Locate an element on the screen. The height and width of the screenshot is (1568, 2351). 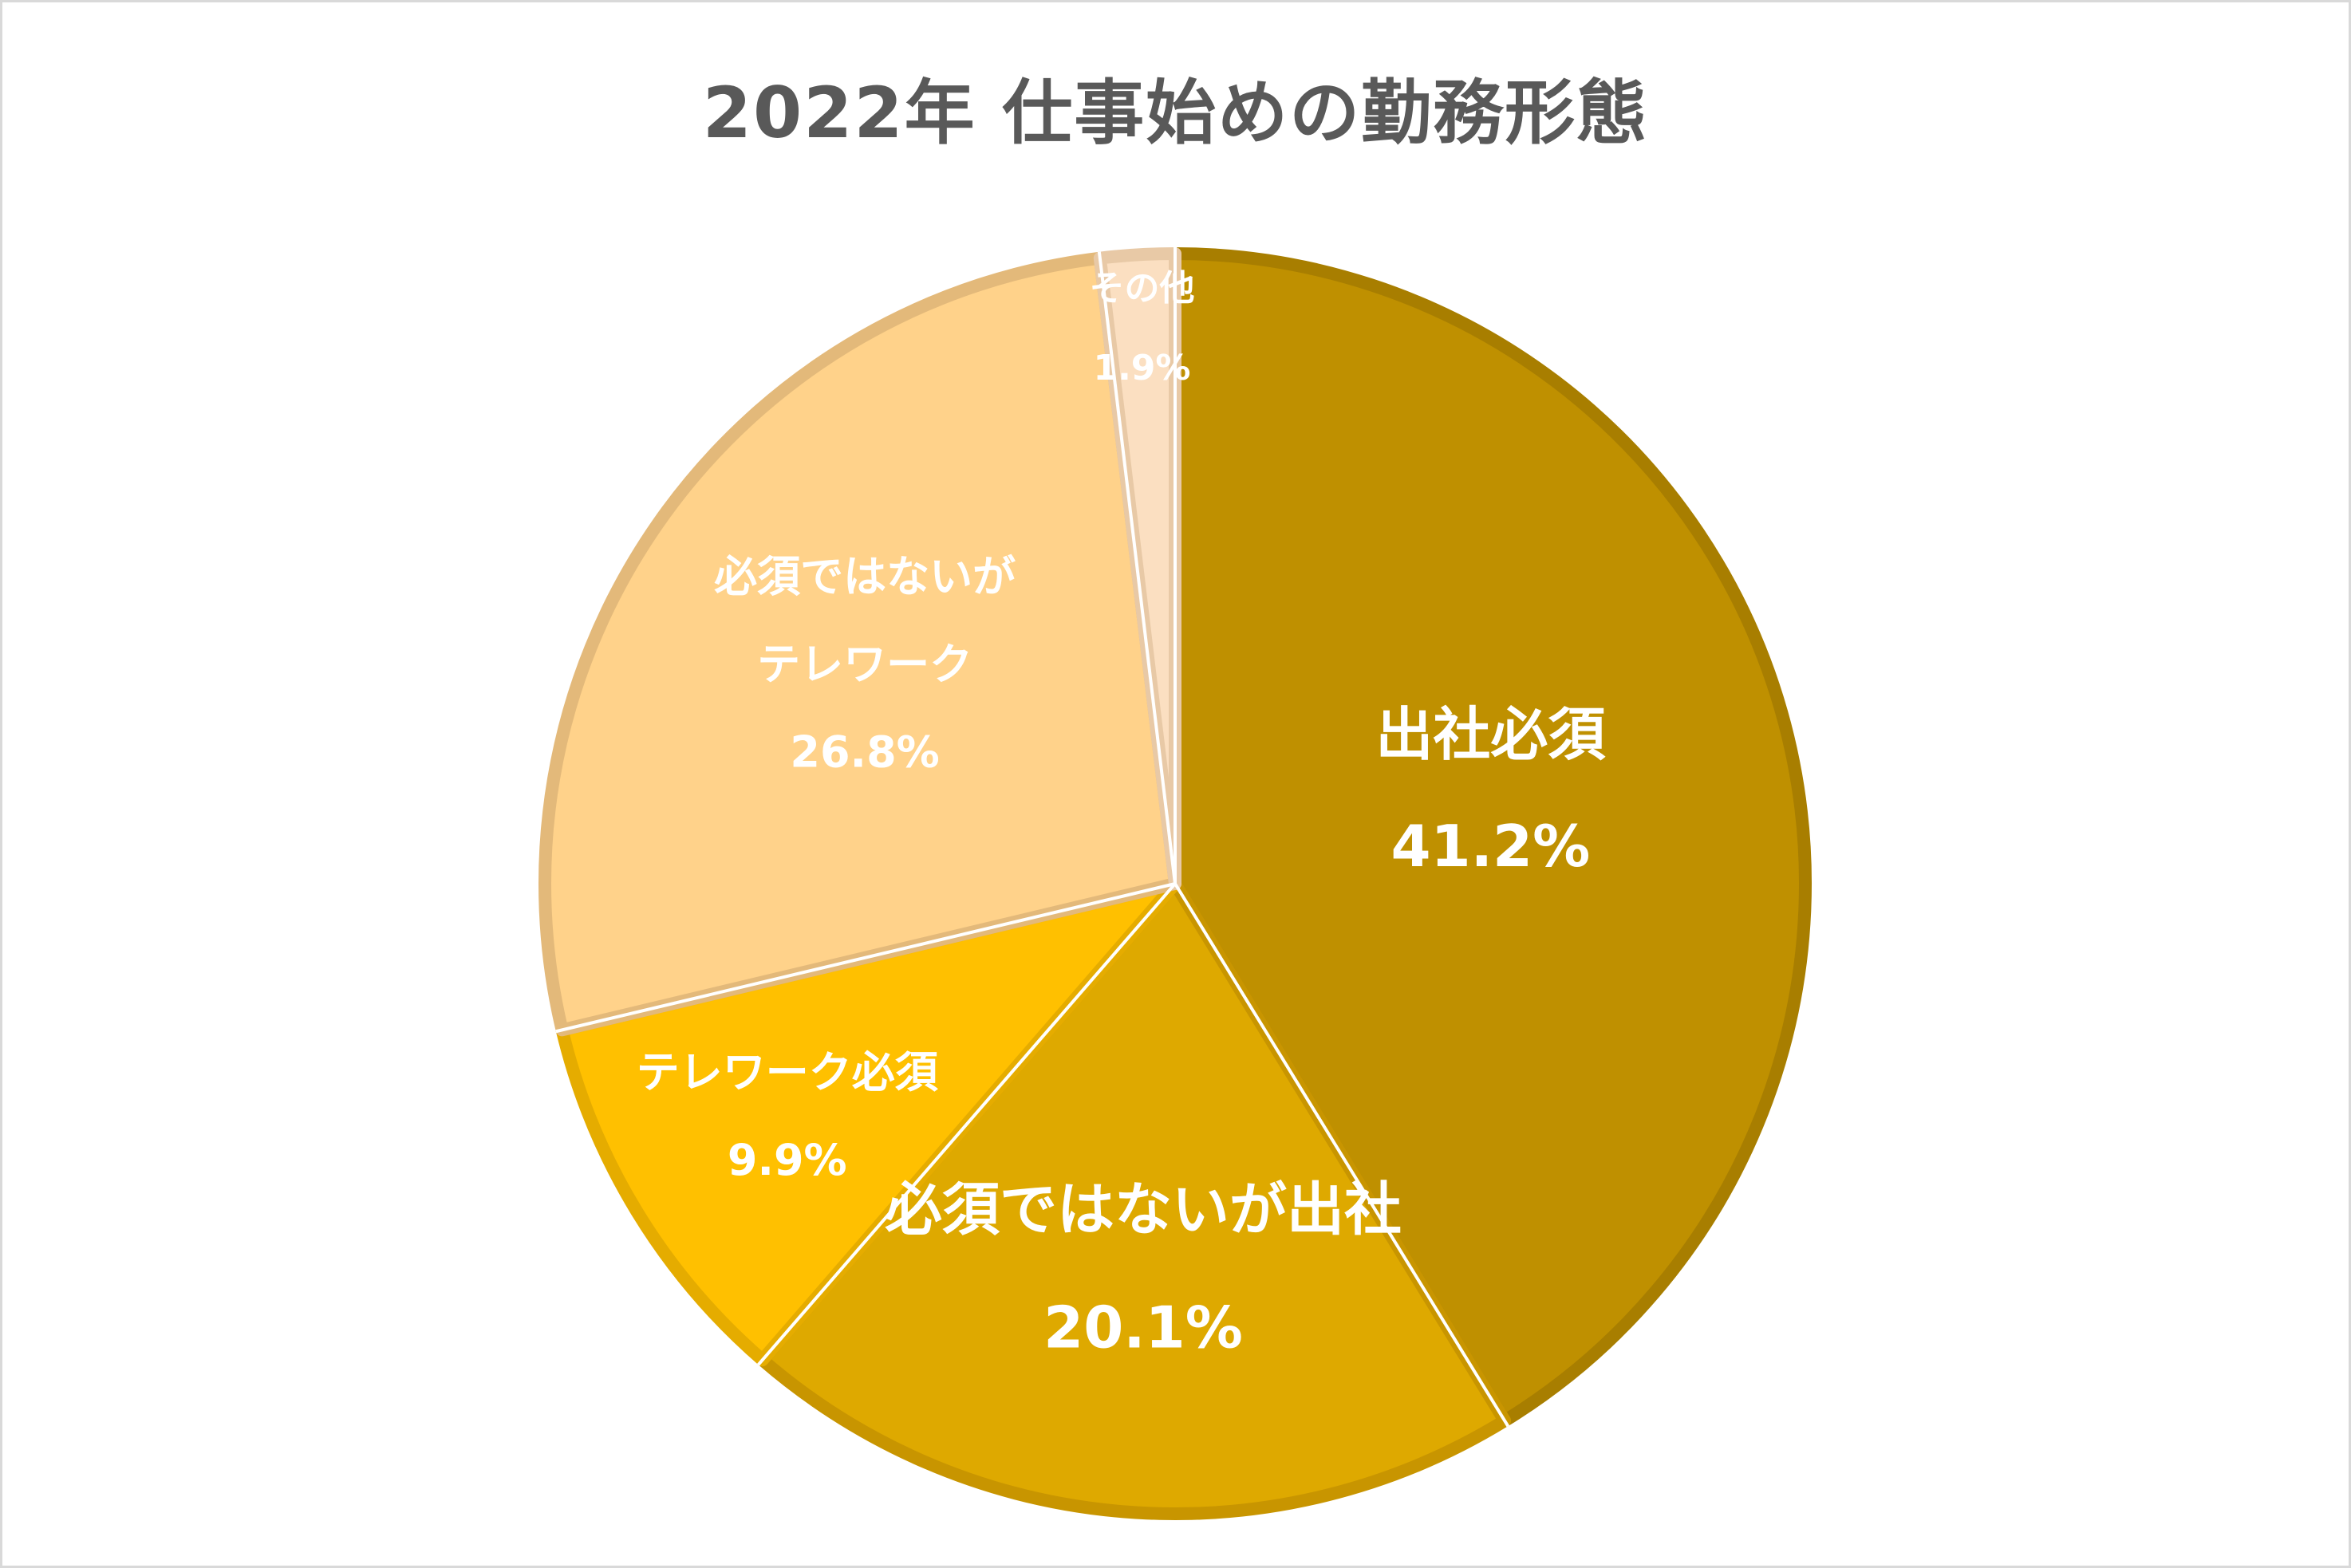
chart-title: 2022年 仕事始めの勤務形態 is located at coordinates (1175, 113).